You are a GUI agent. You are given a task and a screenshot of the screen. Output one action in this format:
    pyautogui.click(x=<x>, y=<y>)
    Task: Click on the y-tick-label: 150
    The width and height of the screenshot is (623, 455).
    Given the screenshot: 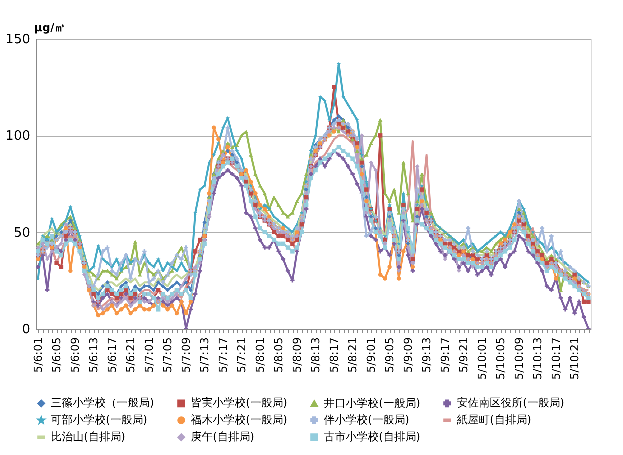 What is the action you would take?
    pyautogui.click(x=18, y=40)
    